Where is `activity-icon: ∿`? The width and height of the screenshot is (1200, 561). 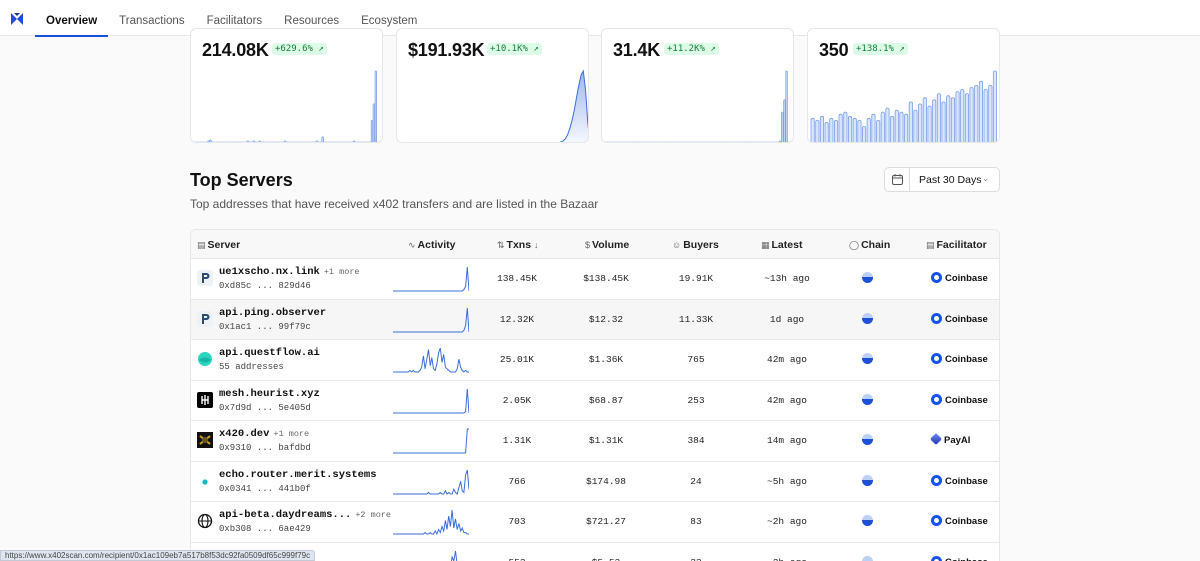
activity-icon: ∿ is located at coordinates (412, 245).